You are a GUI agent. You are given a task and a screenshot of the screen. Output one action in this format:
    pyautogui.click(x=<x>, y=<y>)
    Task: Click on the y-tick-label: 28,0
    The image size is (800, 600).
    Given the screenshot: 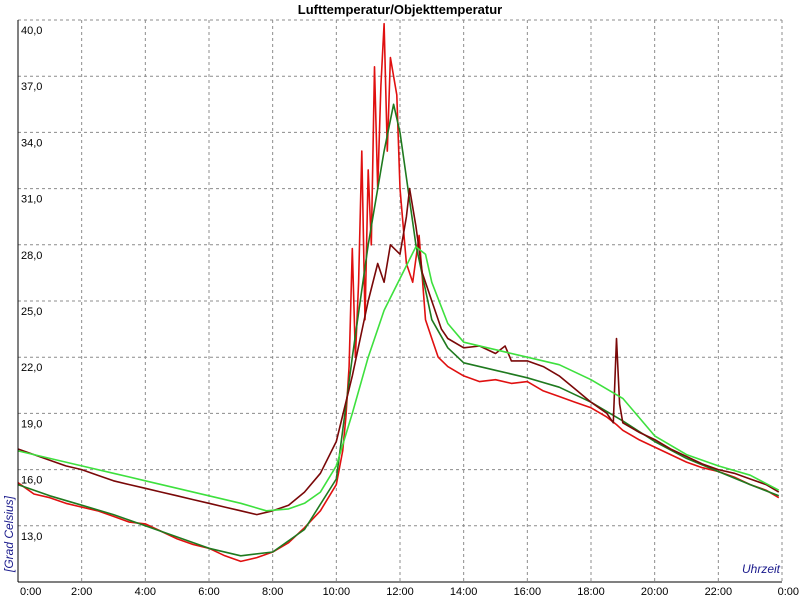 What is the action you would take?
    pyautogui.click(x=31, y=256)
    